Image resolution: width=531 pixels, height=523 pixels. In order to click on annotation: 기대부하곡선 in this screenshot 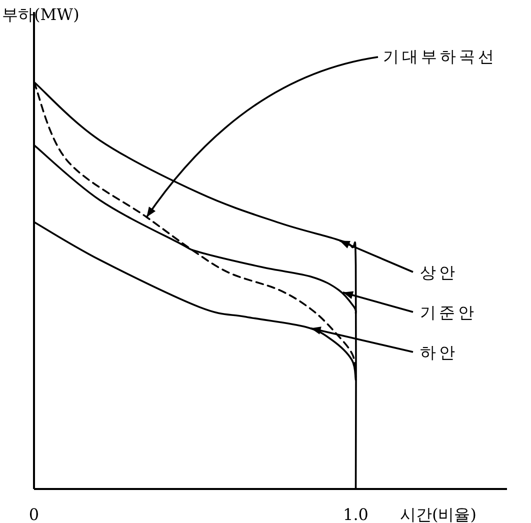, I will do `click(440, 56)`.